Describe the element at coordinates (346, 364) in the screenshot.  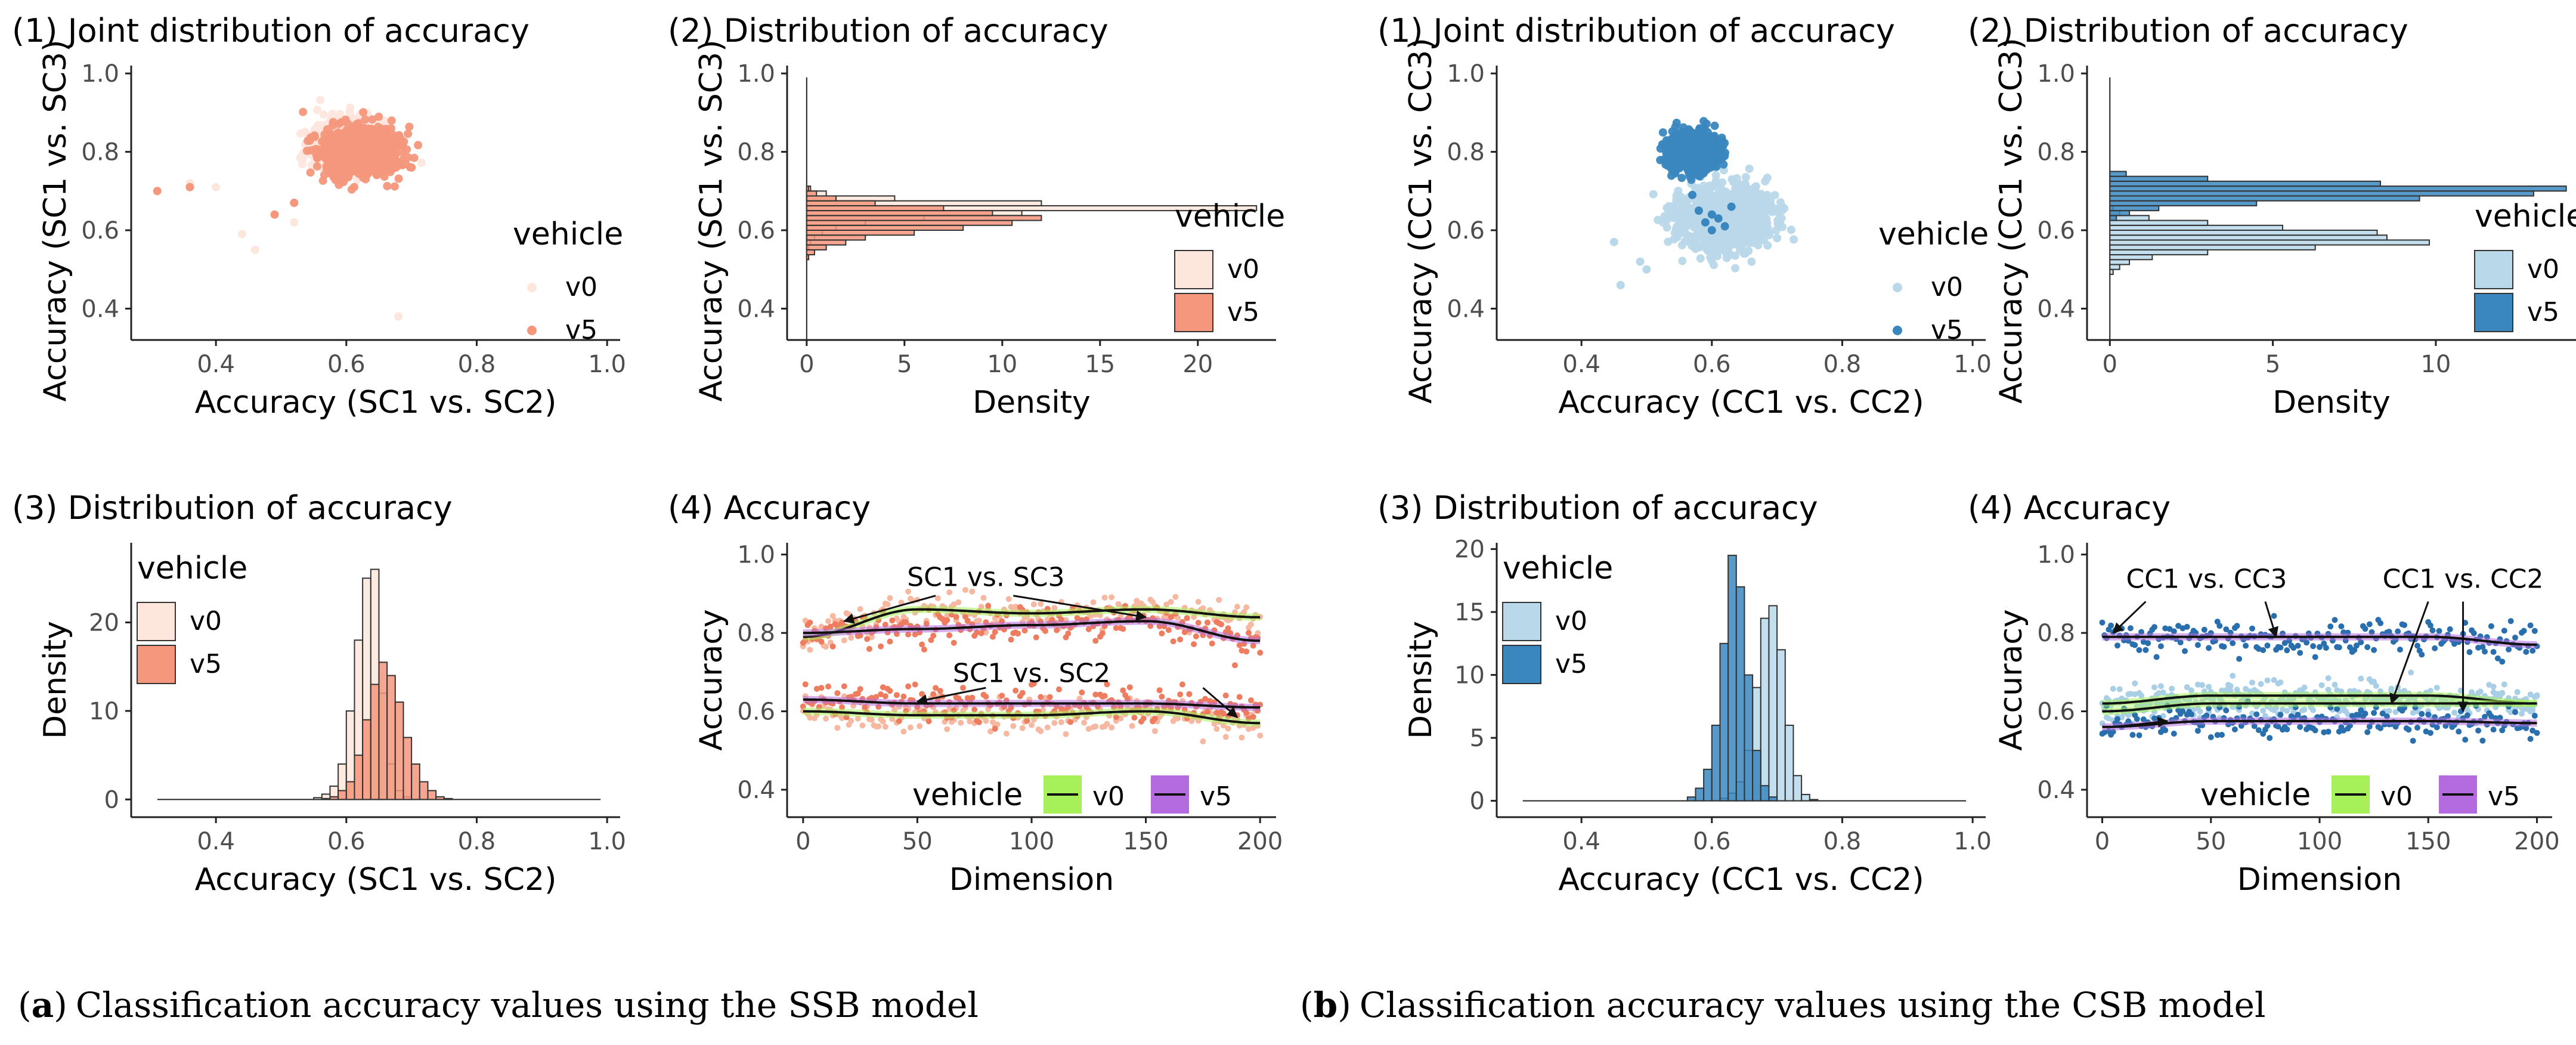
I see `a1-x-tick-label: 0.6` at that location.